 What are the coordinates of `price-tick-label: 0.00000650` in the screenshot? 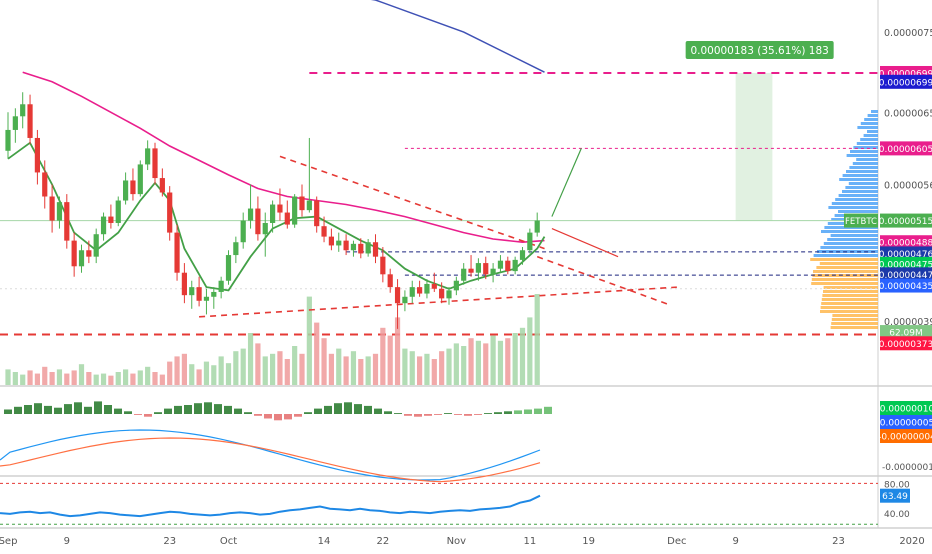 It's located at (908, 113).